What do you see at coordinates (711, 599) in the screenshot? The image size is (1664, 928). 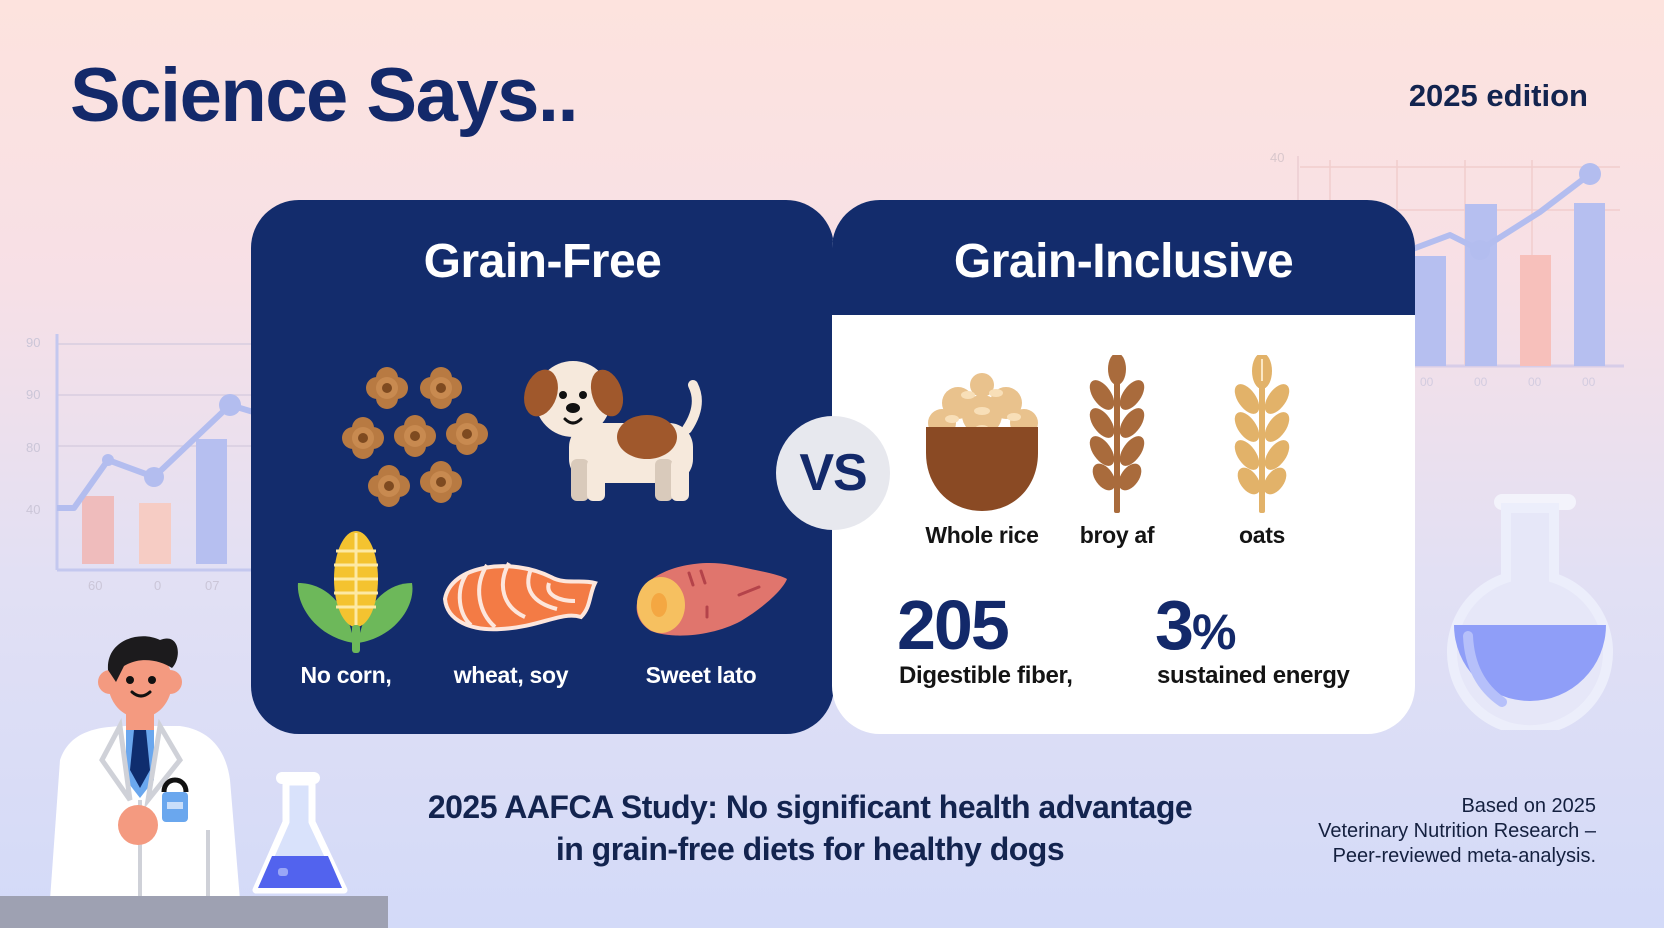 I see `sweet-potato-icon` at bounding box center [711, 599].